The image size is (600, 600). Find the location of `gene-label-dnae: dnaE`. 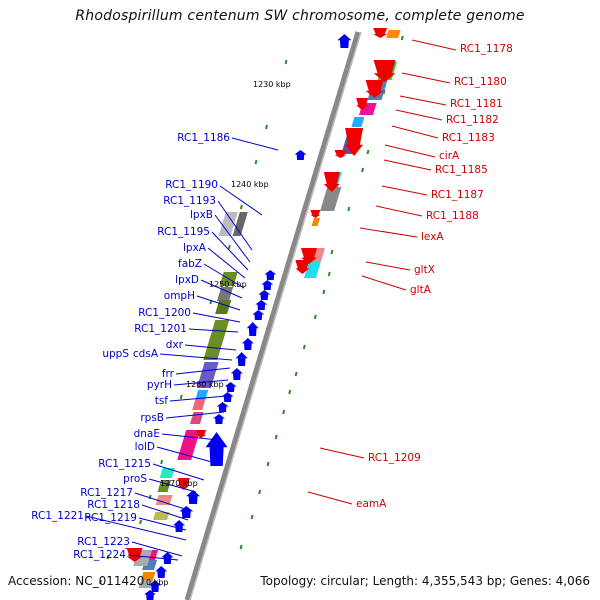

gene-label-dnae: dnaE is located at coordinates (147, 434).